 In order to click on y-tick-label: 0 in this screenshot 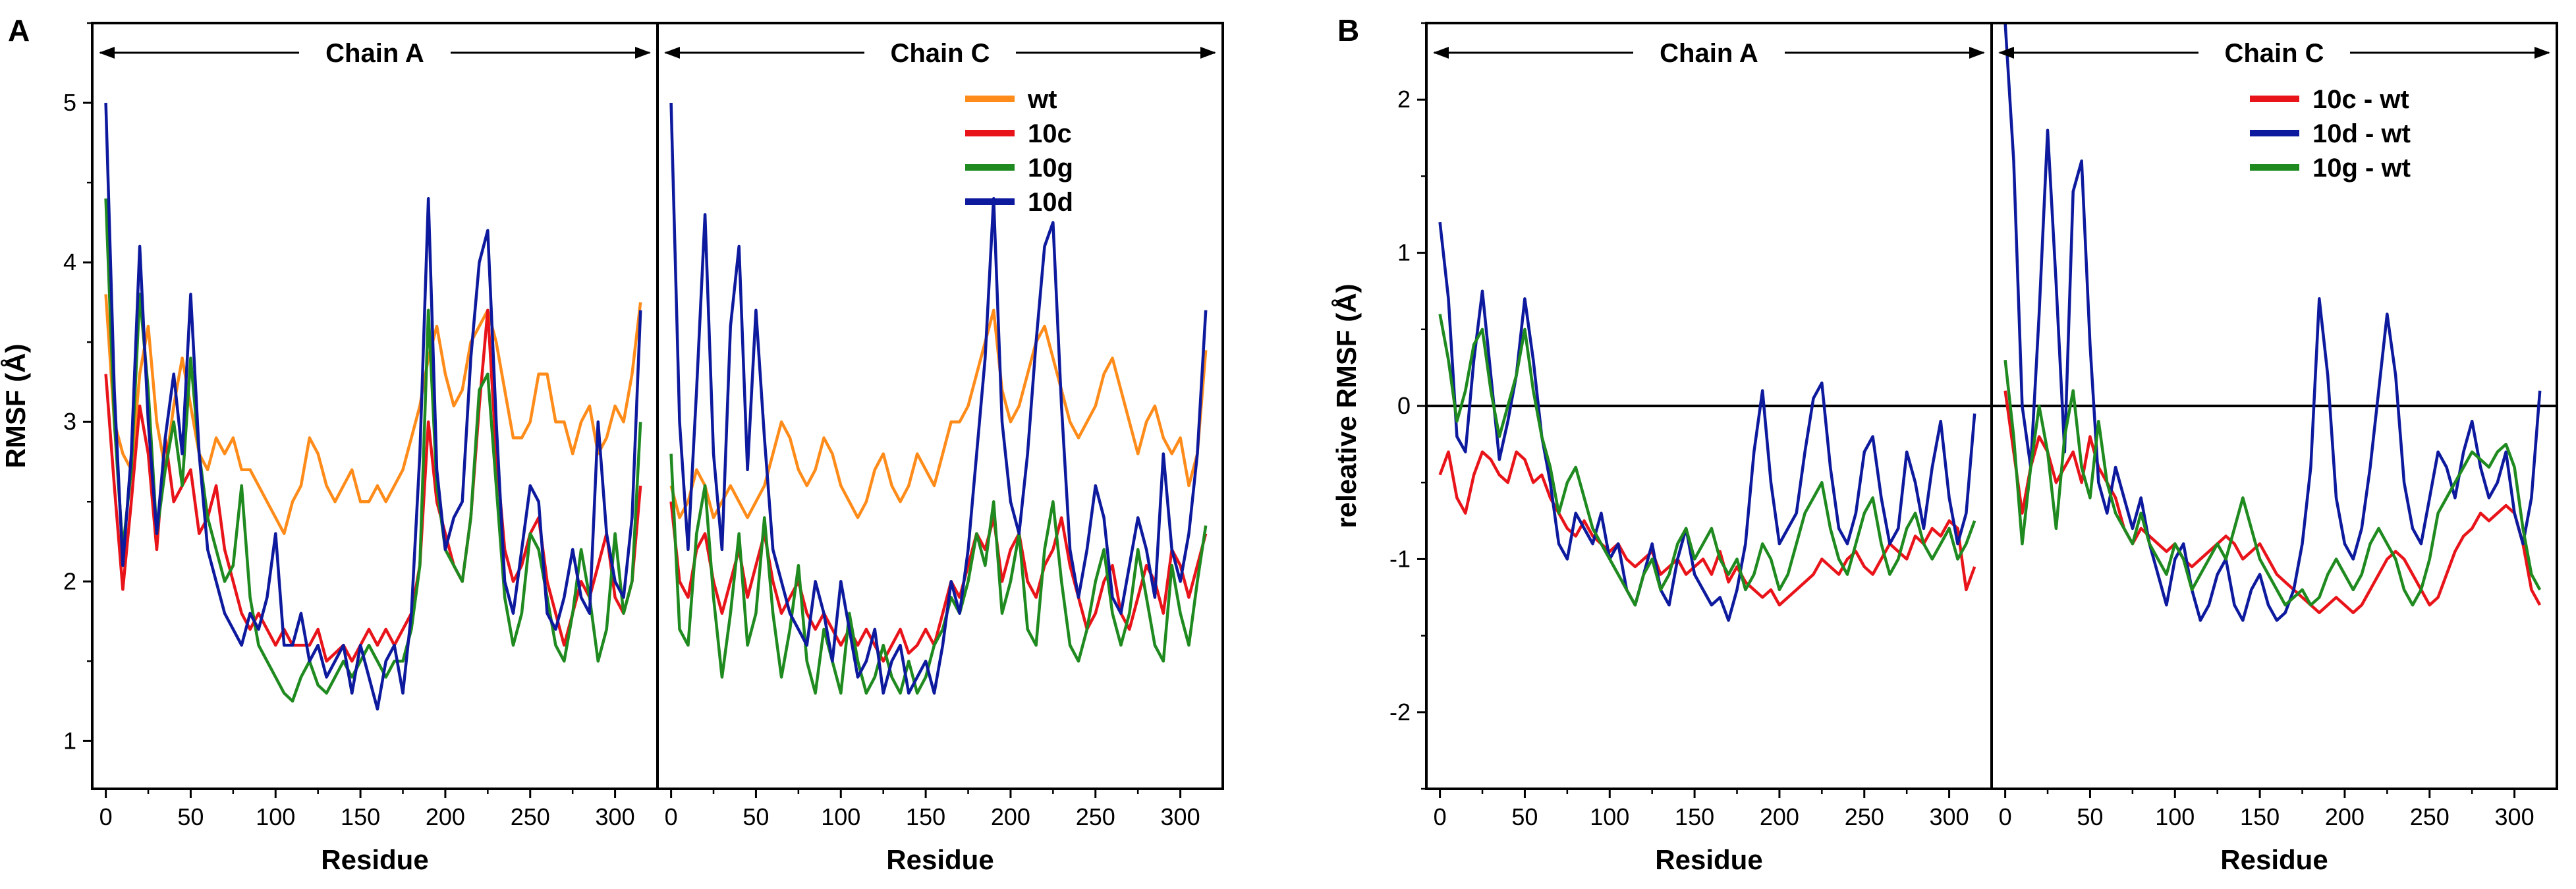, I will do `click(1404, 405)`.